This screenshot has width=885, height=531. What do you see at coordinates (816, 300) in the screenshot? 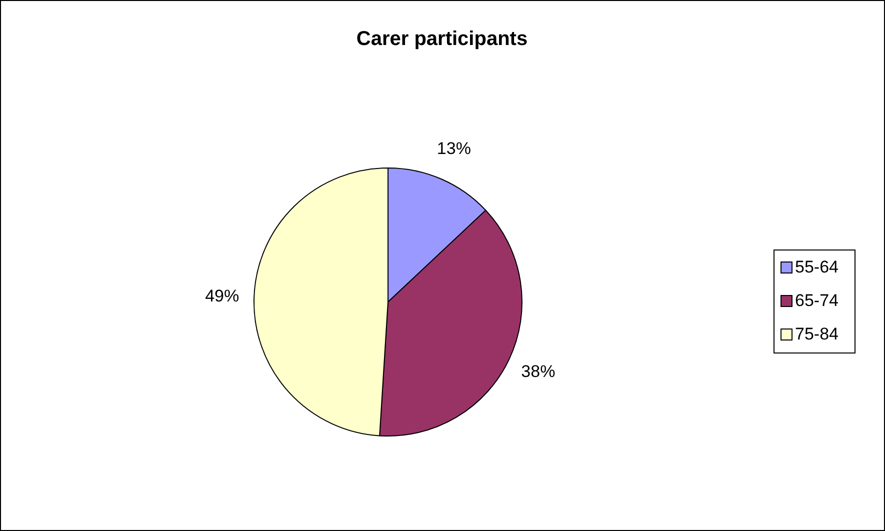
I see `legend-label: 65-74` at bounding box center [816, 300].